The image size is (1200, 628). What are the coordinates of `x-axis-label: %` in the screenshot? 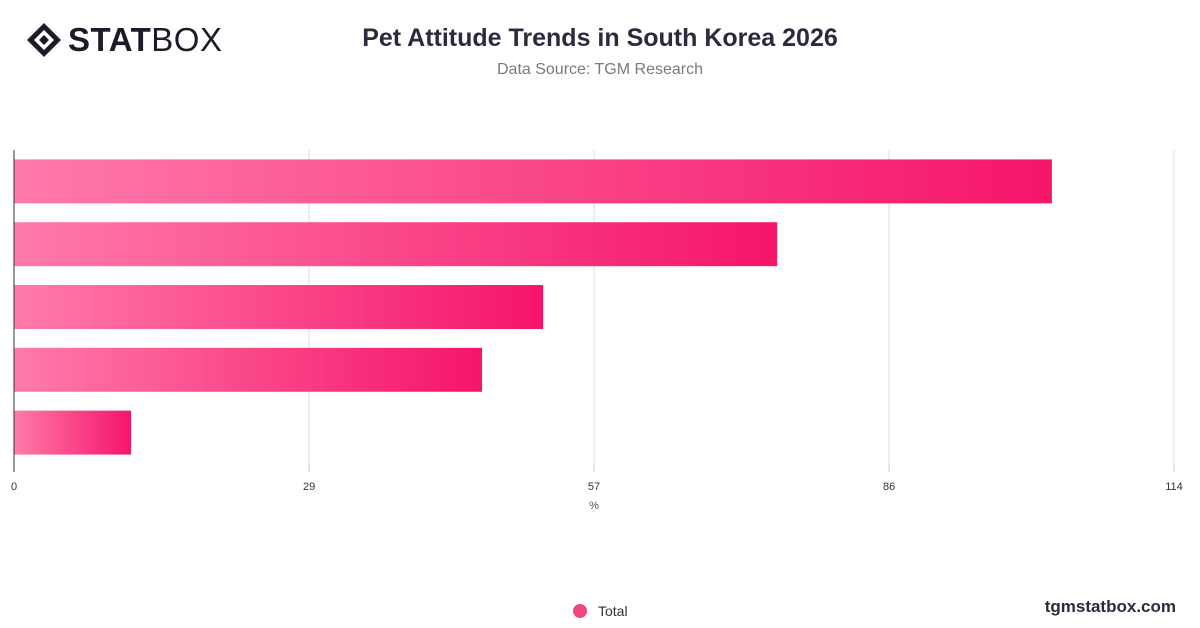 It's located at (594, 506).